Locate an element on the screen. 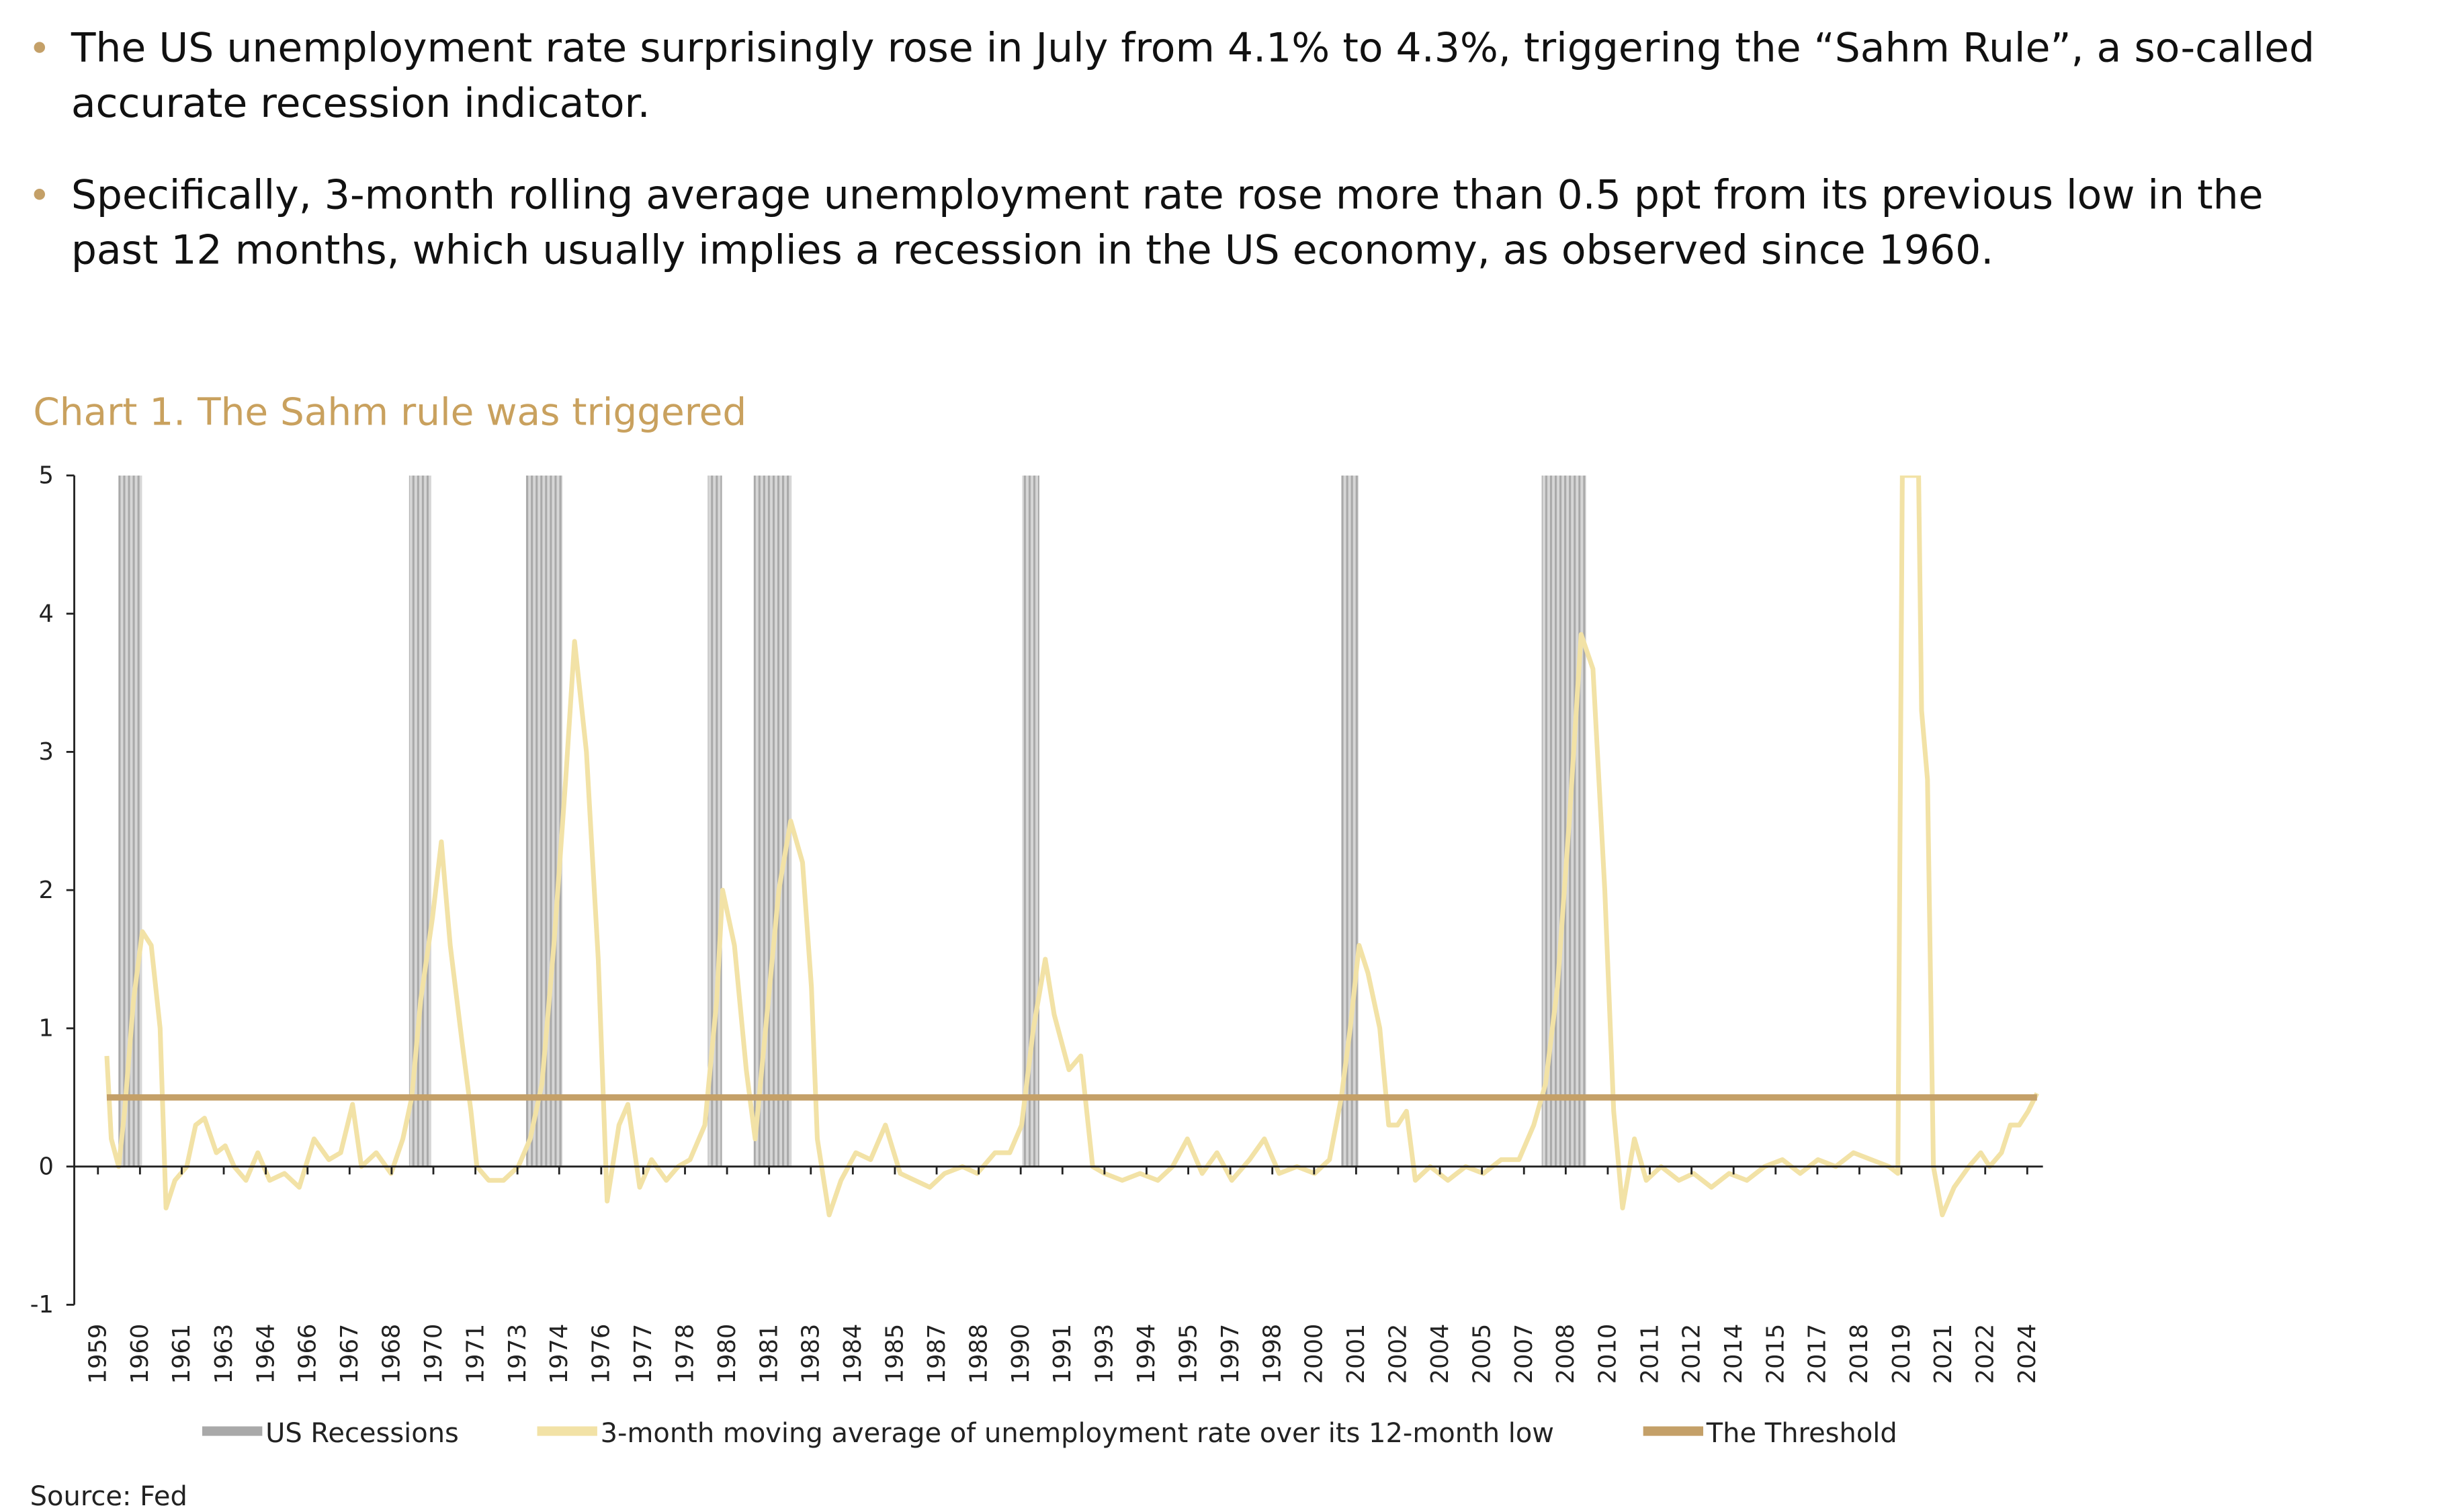  x-tick-label: 1985 is located at coordinates (895, 1354).